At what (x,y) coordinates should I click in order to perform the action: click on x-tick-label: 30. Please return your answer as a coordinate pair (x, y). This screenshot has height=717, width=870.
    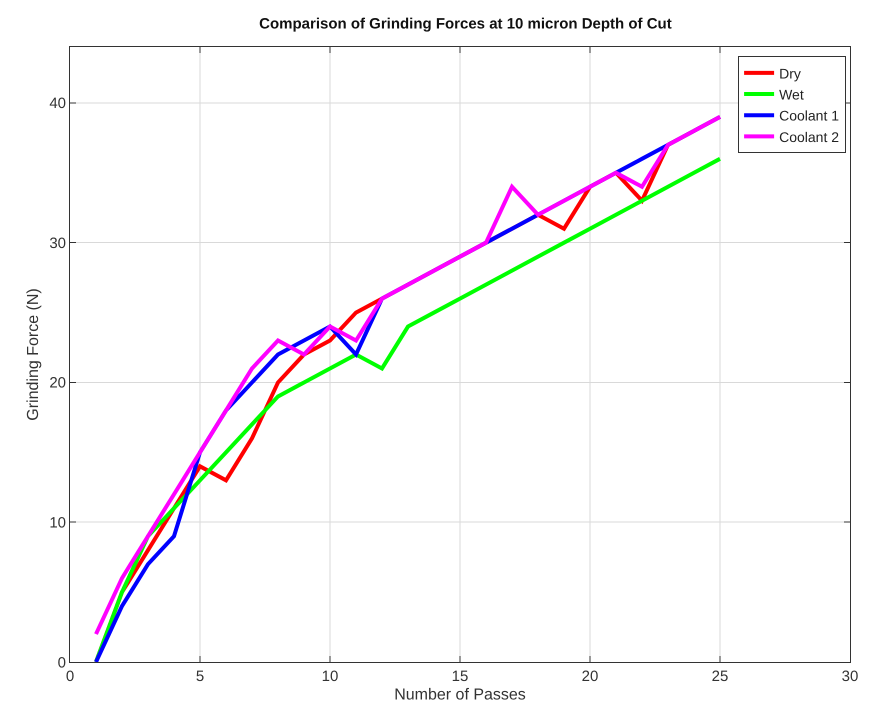
    Looking at the image, I should click on (850, 676).